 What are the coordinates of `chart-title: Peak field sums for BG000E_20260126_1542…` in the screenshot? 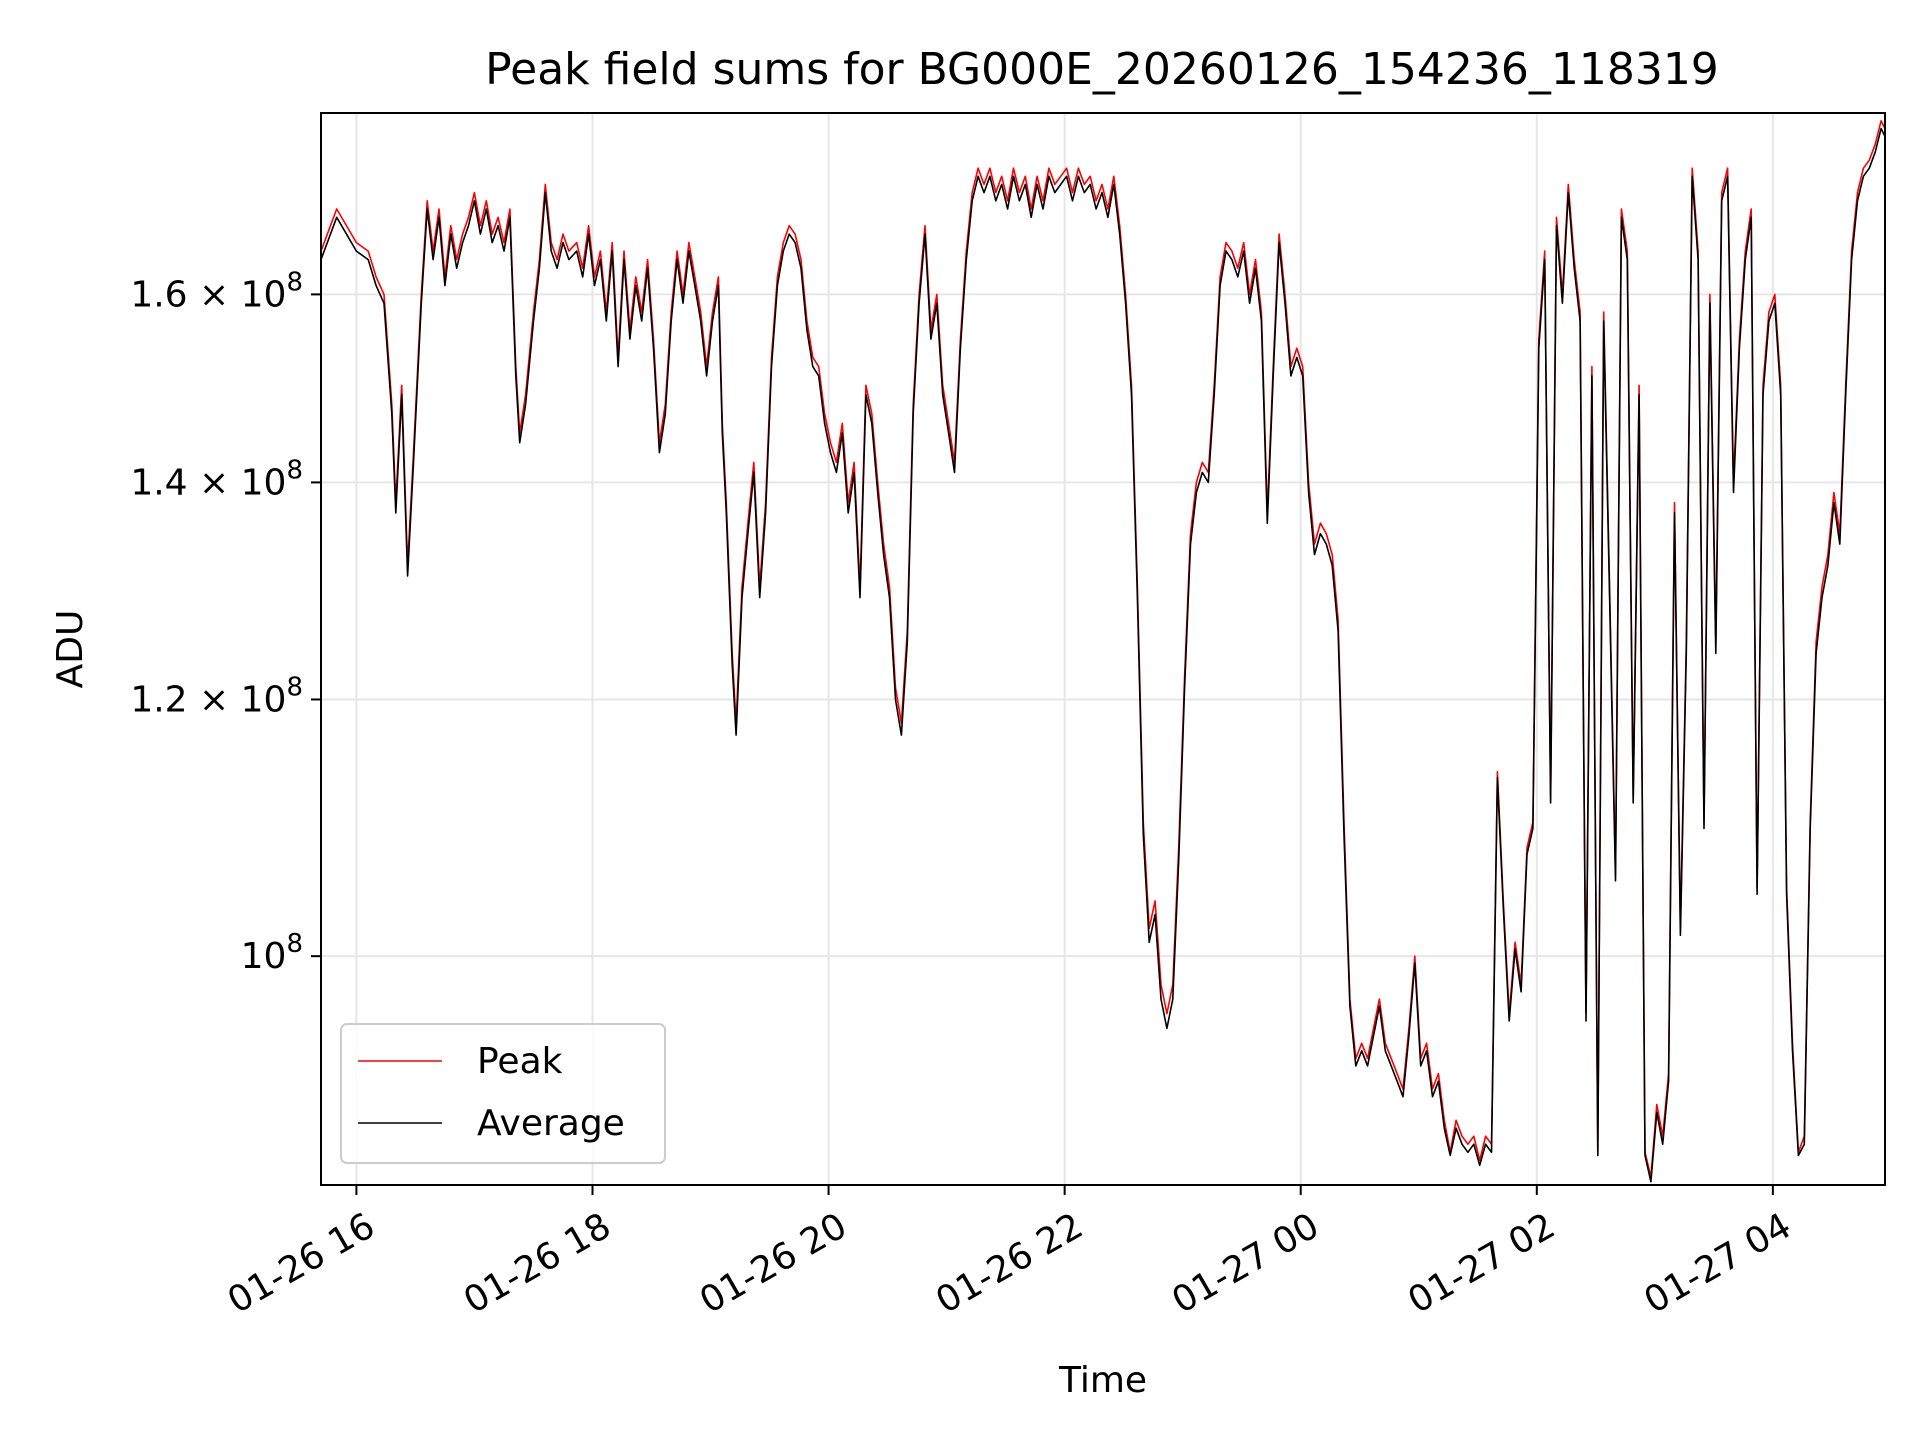 It's located at (1102, 69).